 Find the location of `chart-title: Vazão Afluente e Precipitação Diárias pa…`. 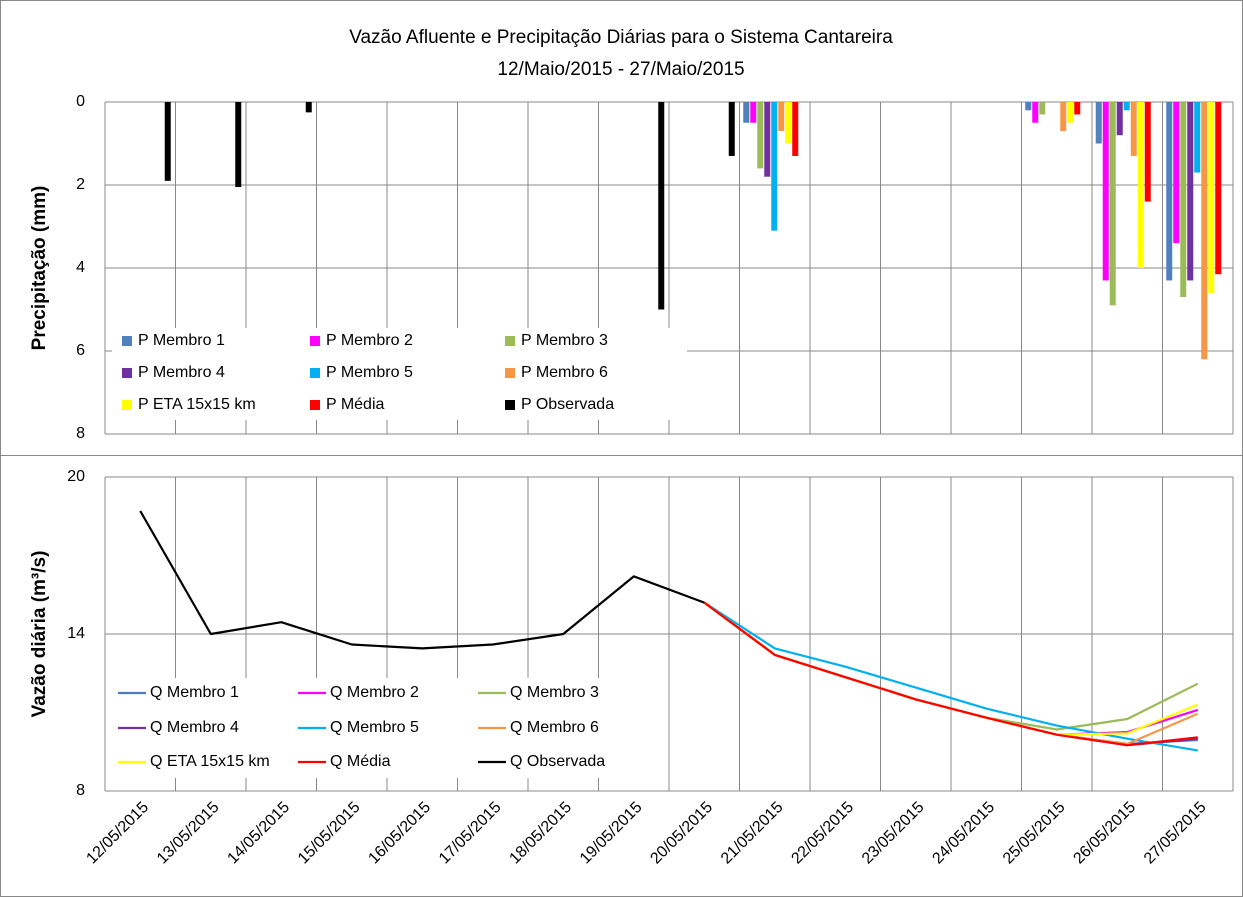

chart-title: Vazão Afluente e Precipitação Diárias pa… is located at coordinates (621, 37).